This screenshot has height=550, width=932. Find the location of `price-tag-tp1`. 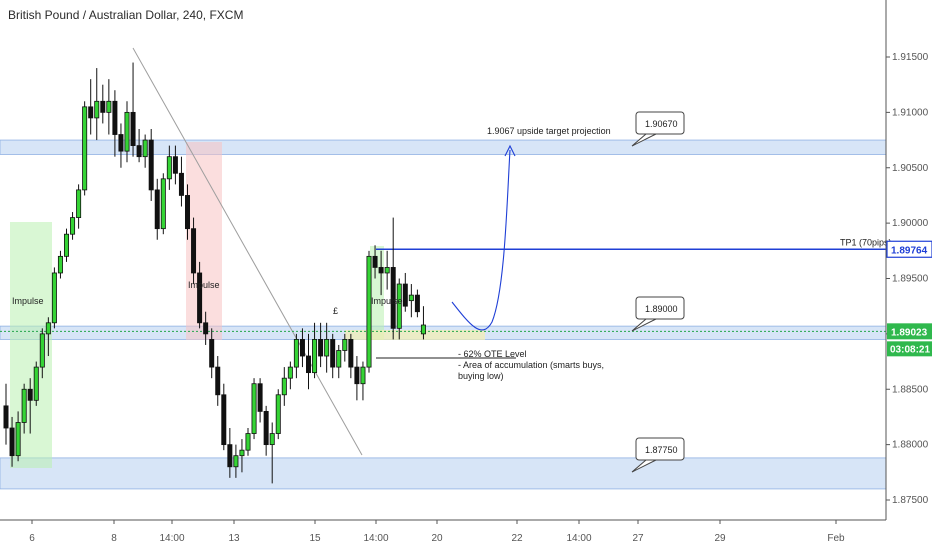

price-tag-tp1 is located at coordinates (909, 249).